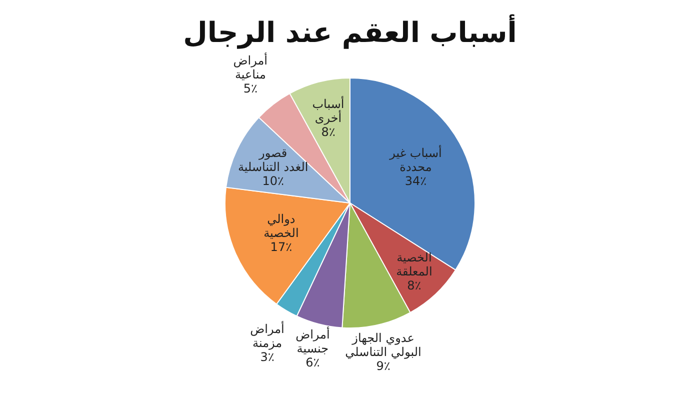  Describe the element at coordinates (267, 357) in the screenshot. I see `data-label: 3٪` at that location.